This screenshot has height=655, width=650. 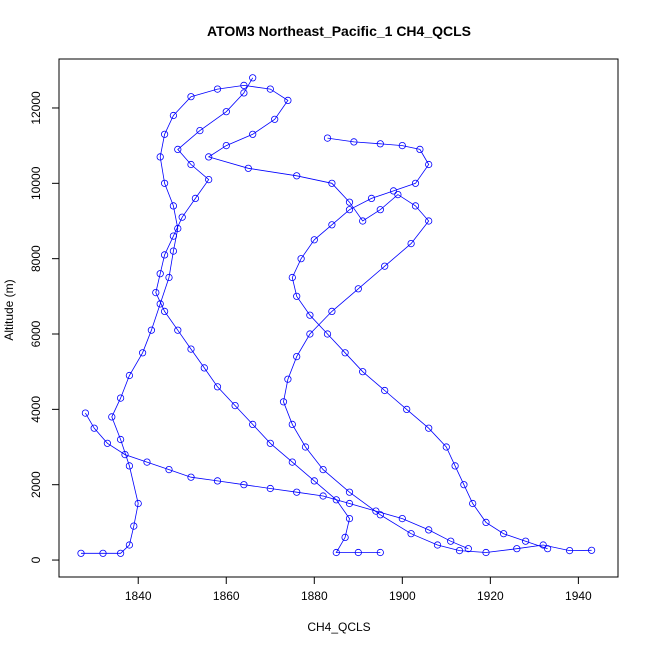 What do you see at coordinates (338, 627) in the screenshot?
I see `x-axis-label: CH4_QCLS` at bounding box center [338, 627].